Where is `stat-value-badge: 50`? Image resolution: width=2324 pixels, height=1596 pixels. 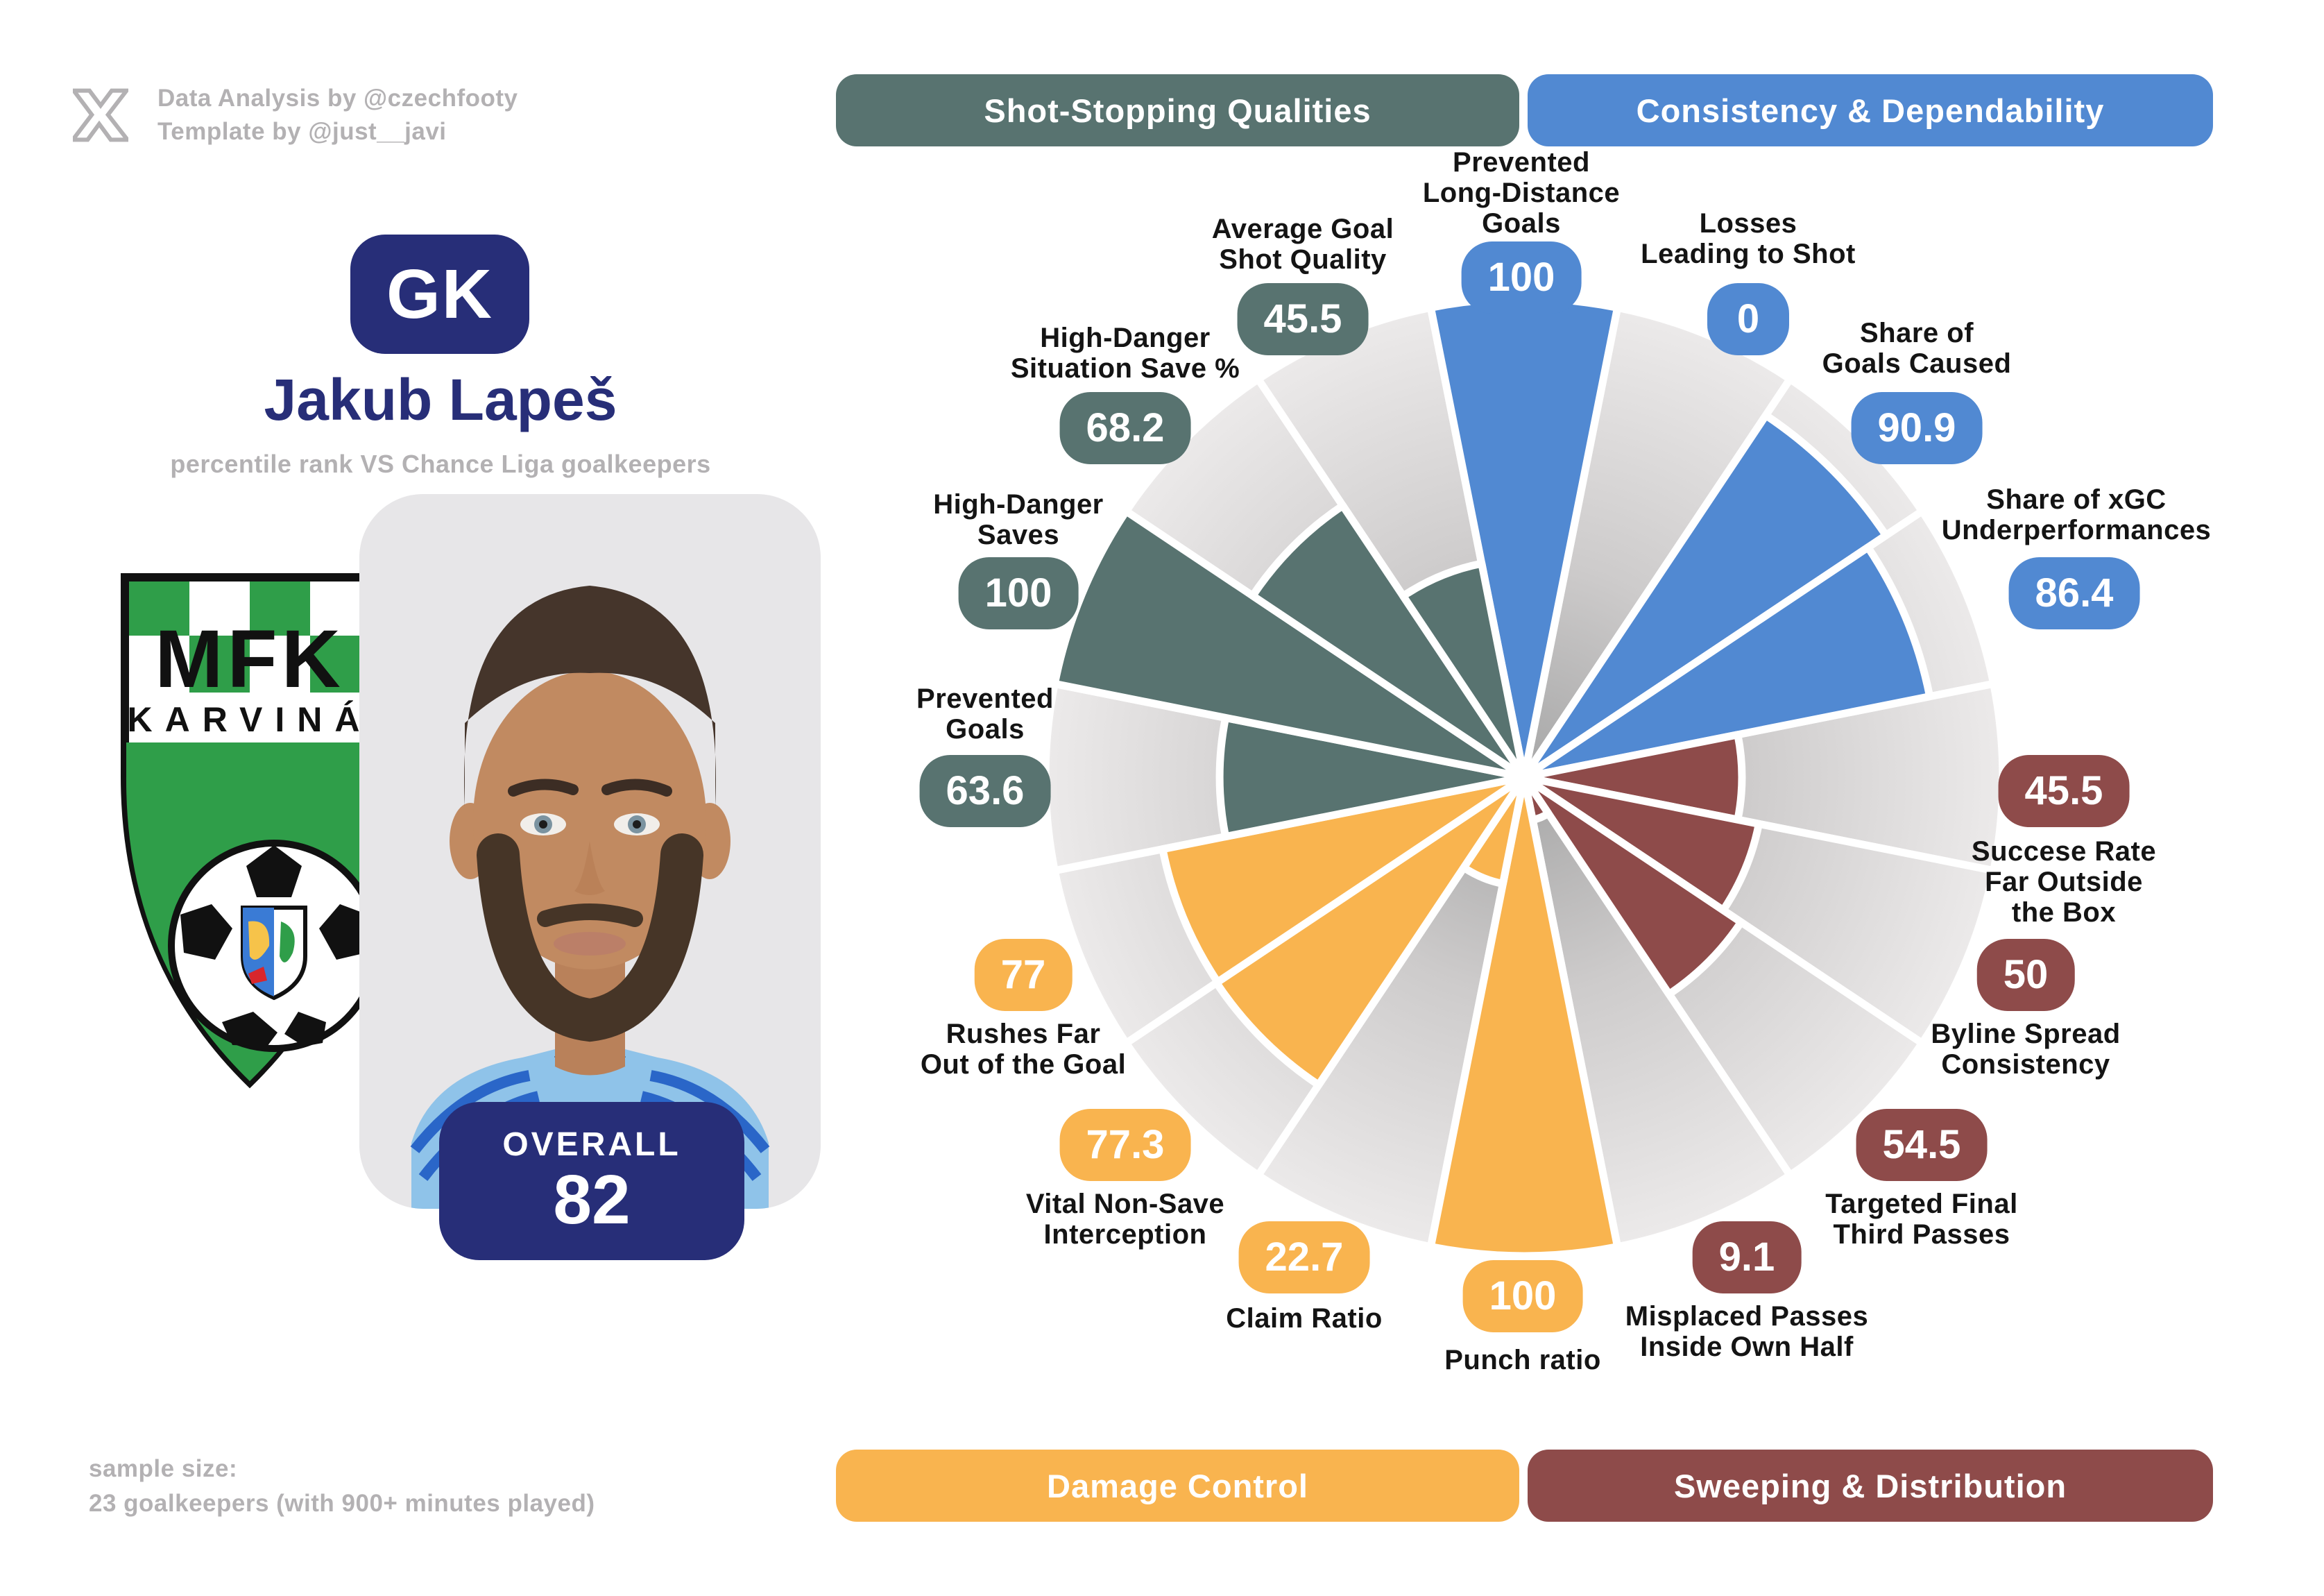
stat-value-badge: 50 is located at coordinates (2025, 975).